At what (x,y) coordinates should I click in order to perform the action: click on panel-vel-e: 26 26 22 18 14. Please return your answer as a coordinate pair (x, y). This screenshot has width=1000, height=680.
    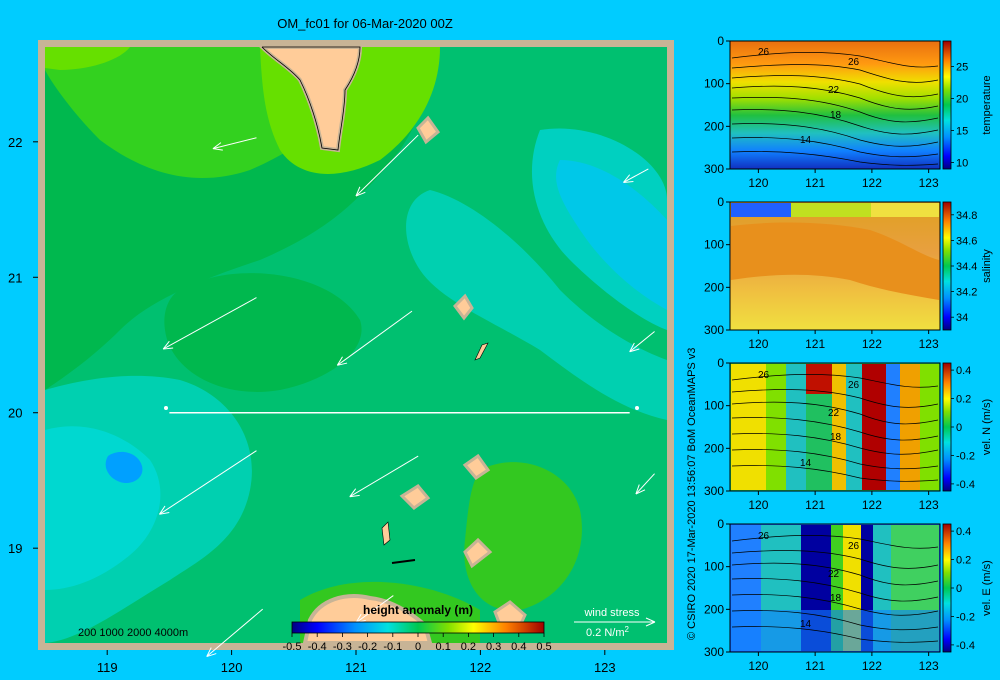
    Looking at the image, I should click on (835, 588).